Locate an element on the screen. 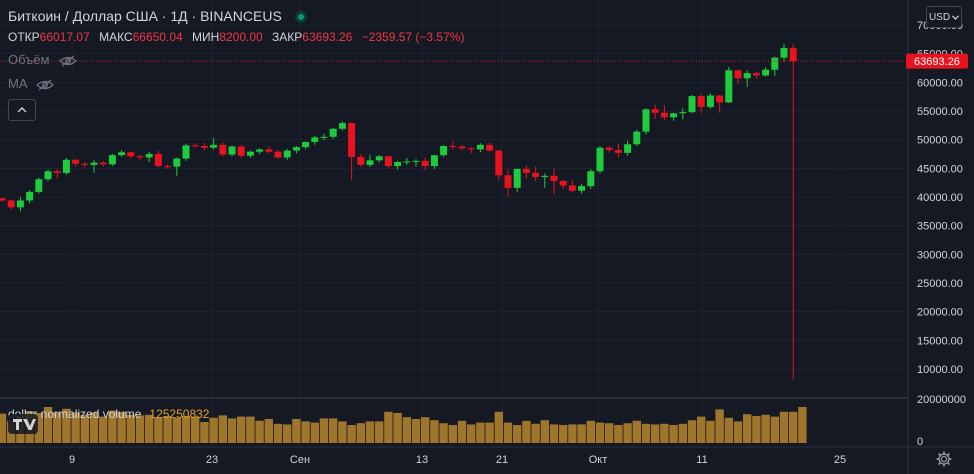 The image size is (974, 474). price-axis-label: 20000.00 is located at coordinates (940, 313).